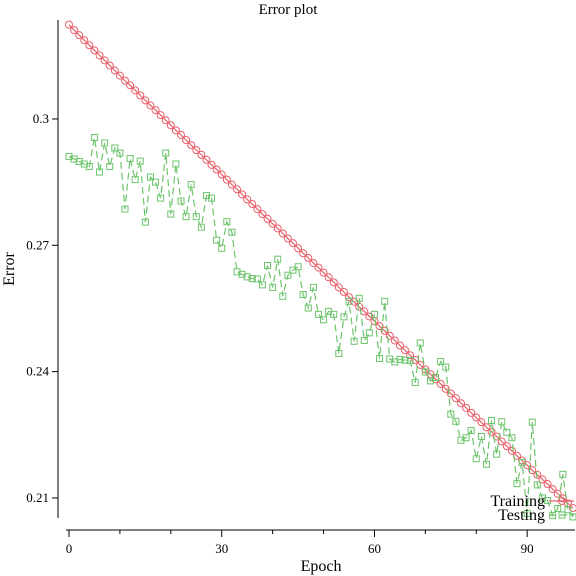 This screenshot has width=576, height=576. Describe the element at coordinates (521, 515) in the screenshot. I see `legend-label: Testing` at that location.